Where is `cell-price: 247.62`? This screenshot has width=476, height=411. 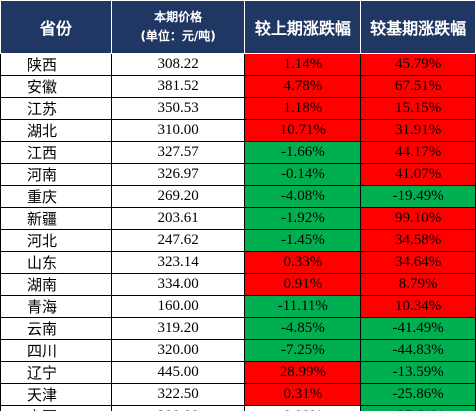 cell-price: 247.62 is located at coordinates (178, 240).